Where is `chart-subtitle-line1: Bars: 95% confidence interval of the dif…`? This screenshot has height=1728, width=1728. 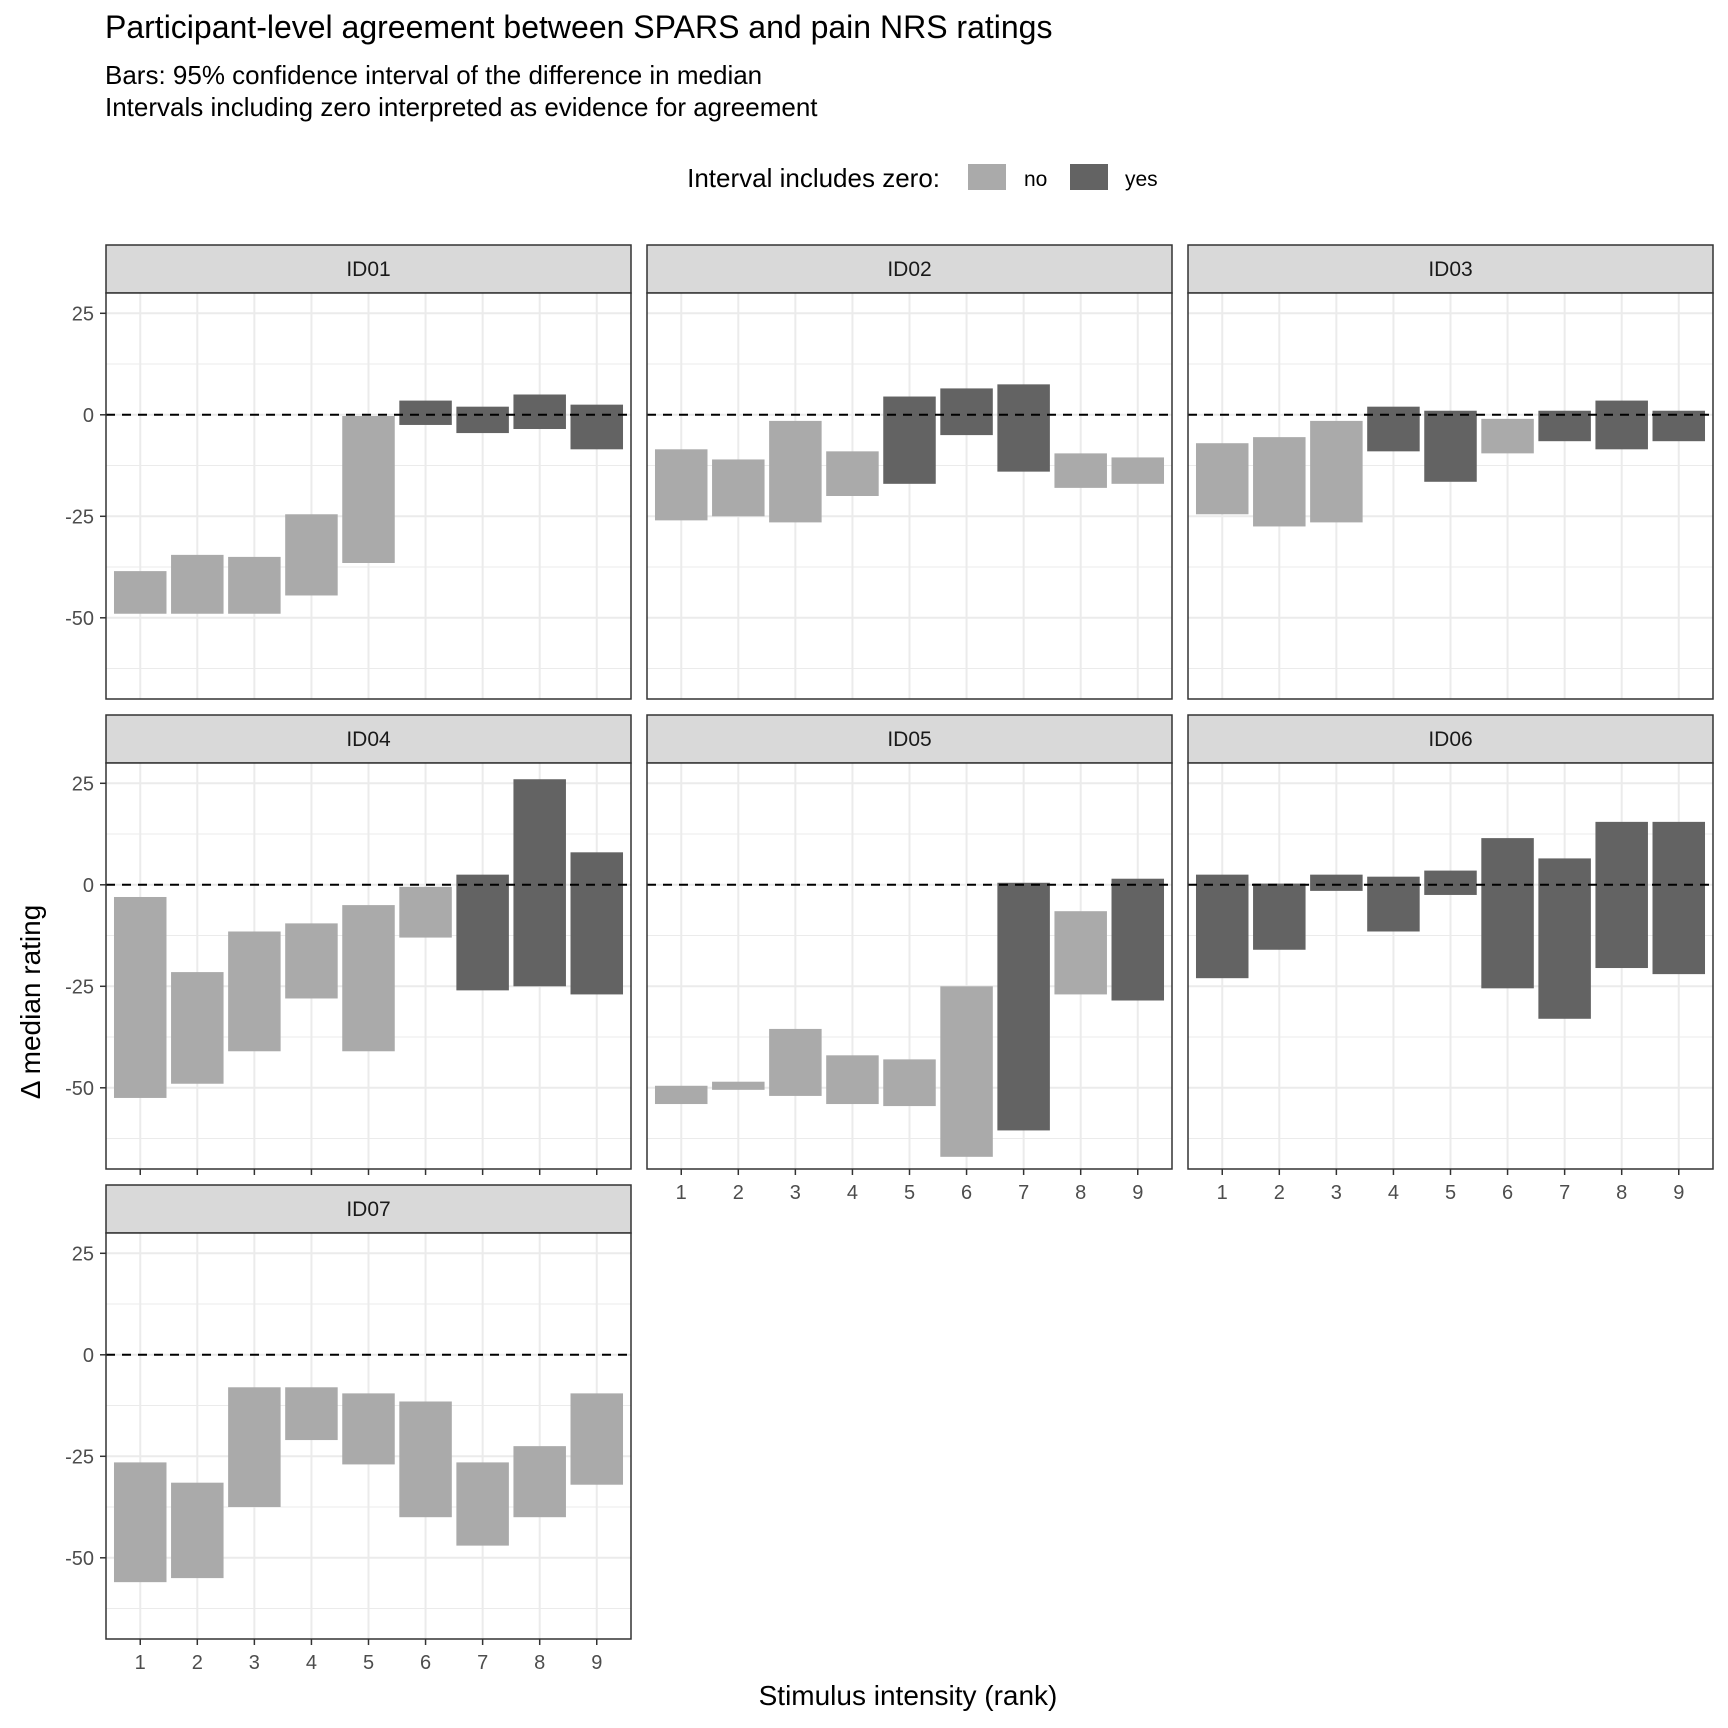 chart-subtitle-line1: Bars: 95% confidence interval of the dif… is located at coordinates (433, 75).